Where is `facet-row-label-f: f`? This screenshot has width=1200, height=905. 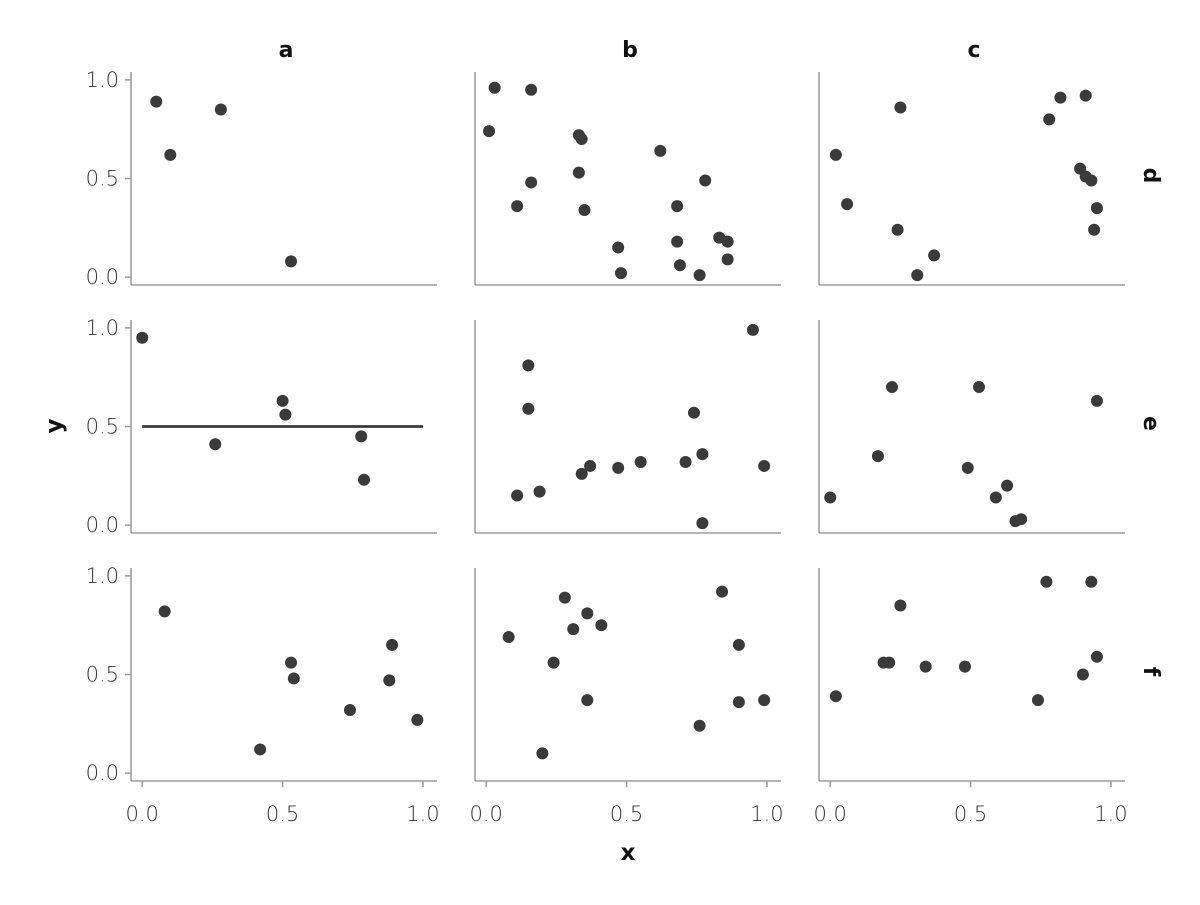 facet-row-label-f: f is located at coordinates (1150, 672).